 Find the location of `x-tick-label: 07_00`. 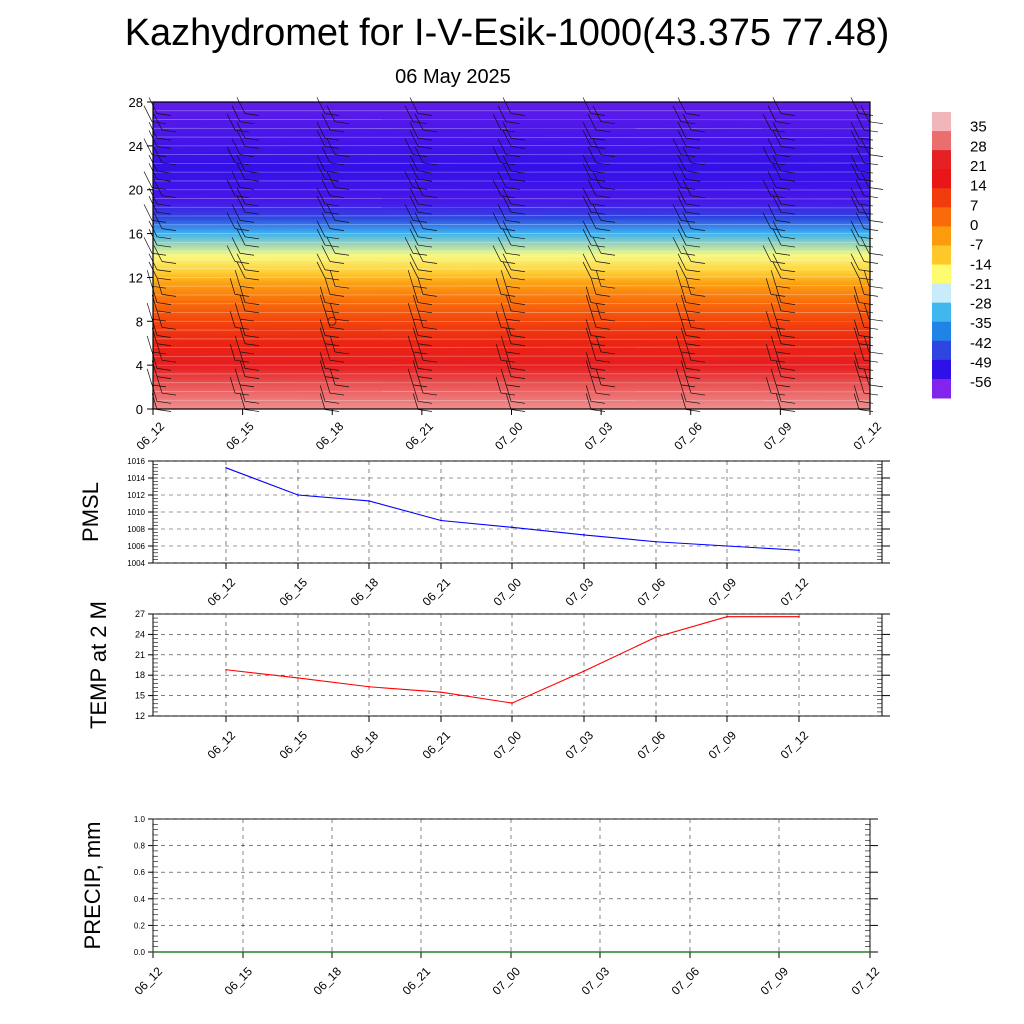

x-tick-label: 07_00 is located at coordinates (508, 592).